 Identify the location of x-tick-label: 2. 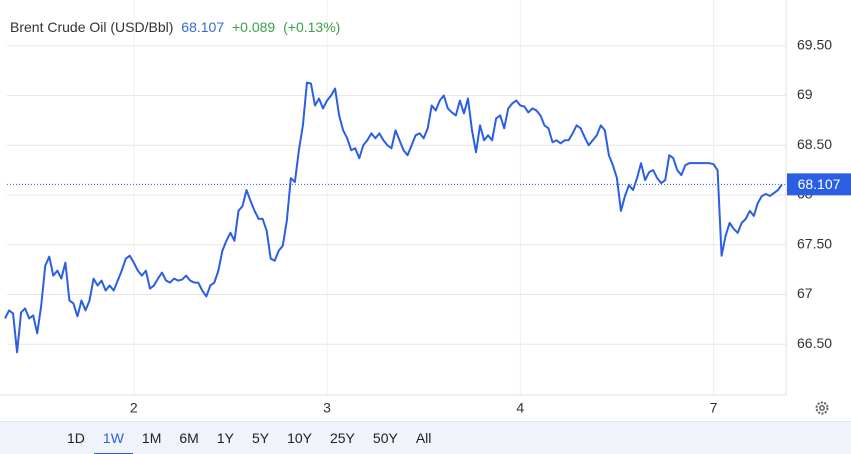
(134, 408).